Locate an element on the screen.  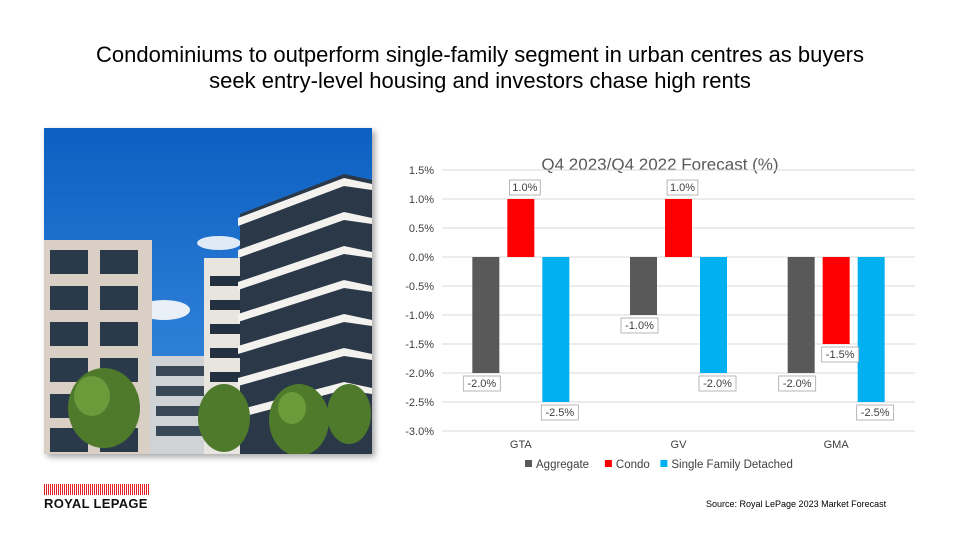
royal-lepage-logo: ROYAL LEPAGE is located at coordinates (98, 502).